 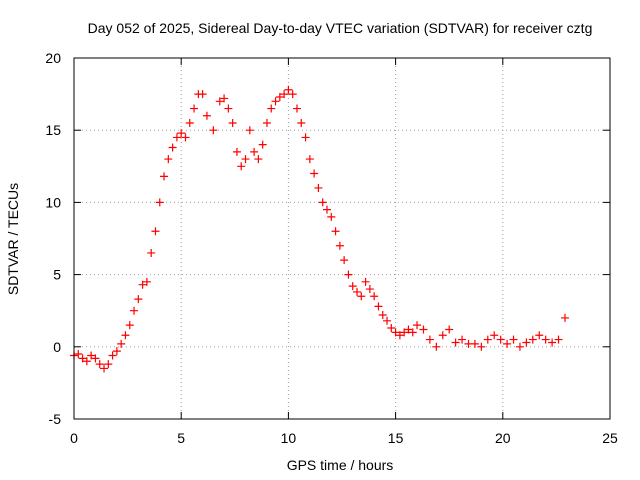 I want to click on y-tick-labels: -5 0 5 10 15 20, so click(x=53, y=238).